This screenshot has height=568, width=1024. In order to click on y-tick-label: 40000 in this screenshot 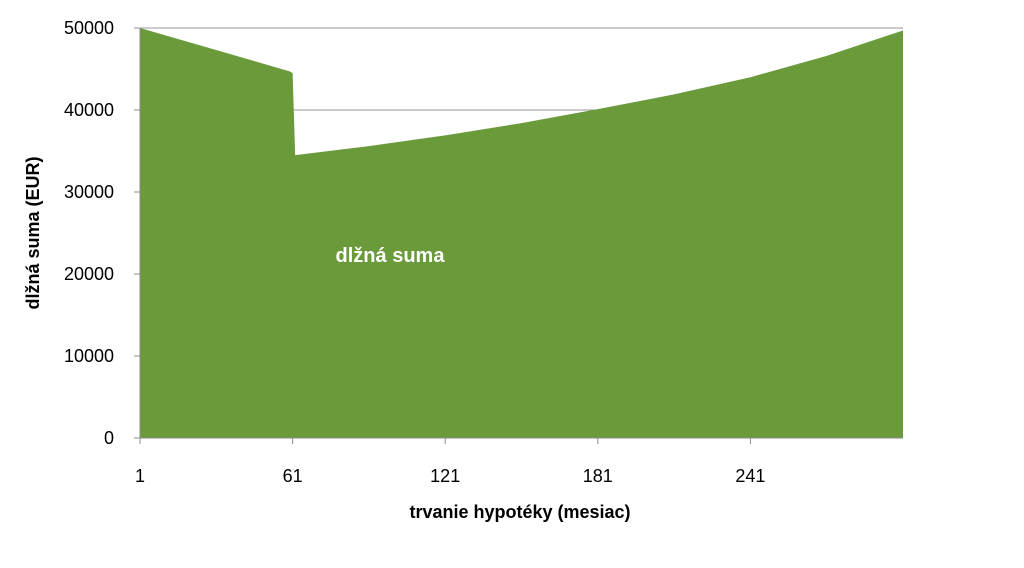, I will do `click(89, 110)`.